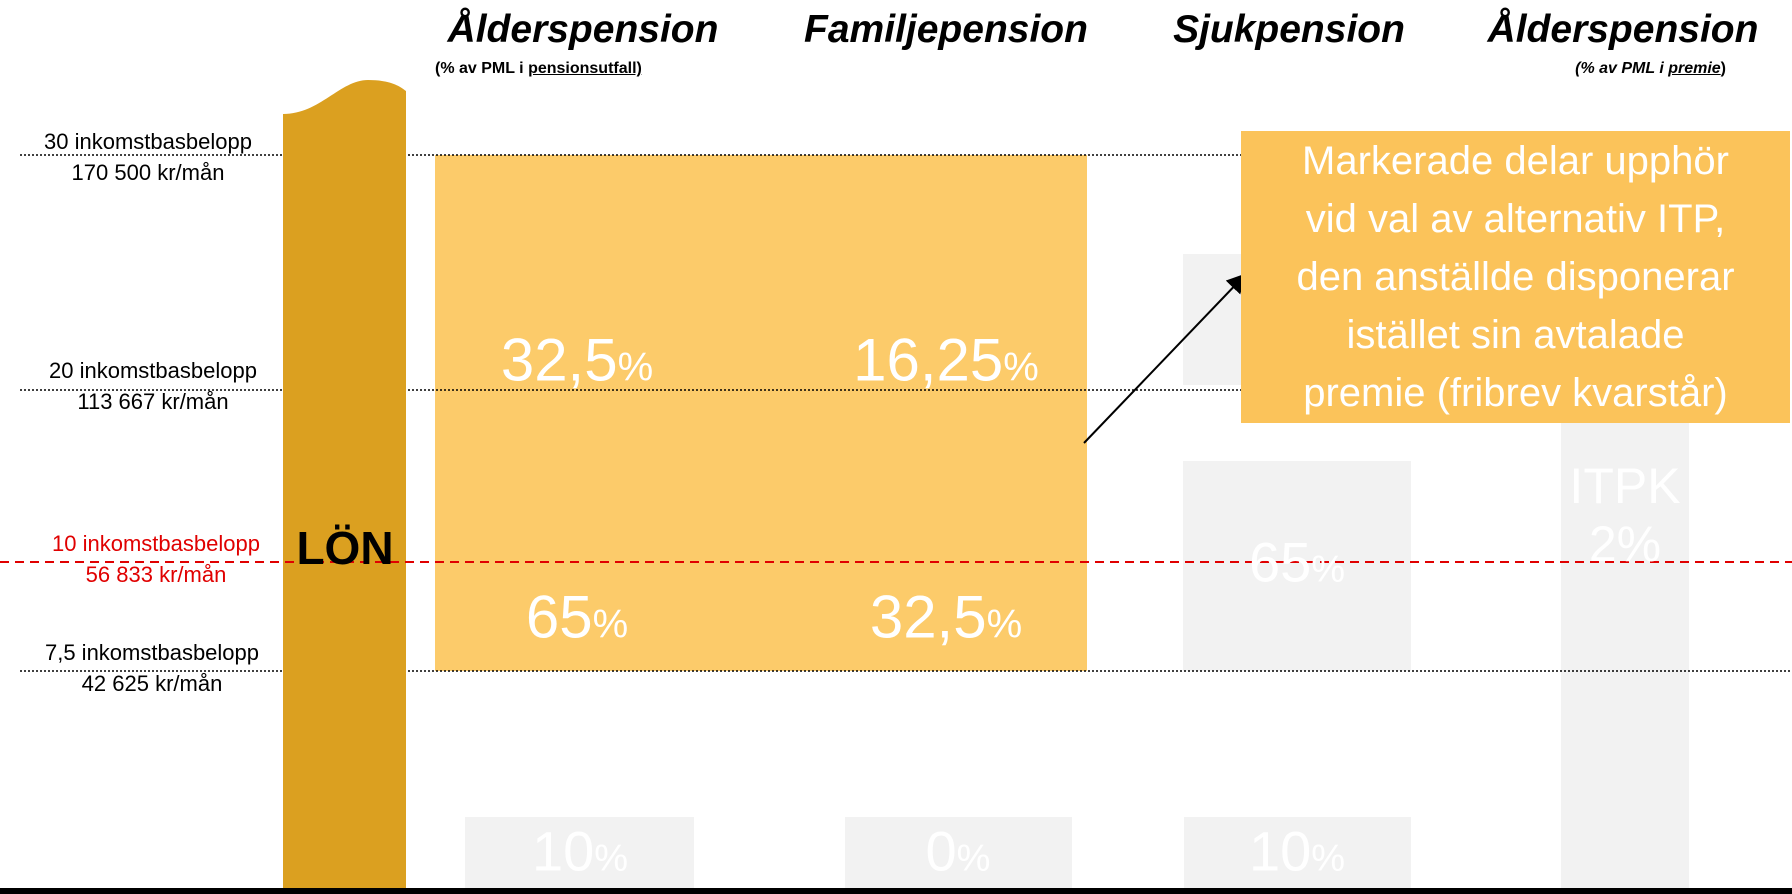  What do you see at coordinates (1515, 335) in the screenshot?
I see `callout-line: istället sin avtalade` at bounding box center [1515, 335].